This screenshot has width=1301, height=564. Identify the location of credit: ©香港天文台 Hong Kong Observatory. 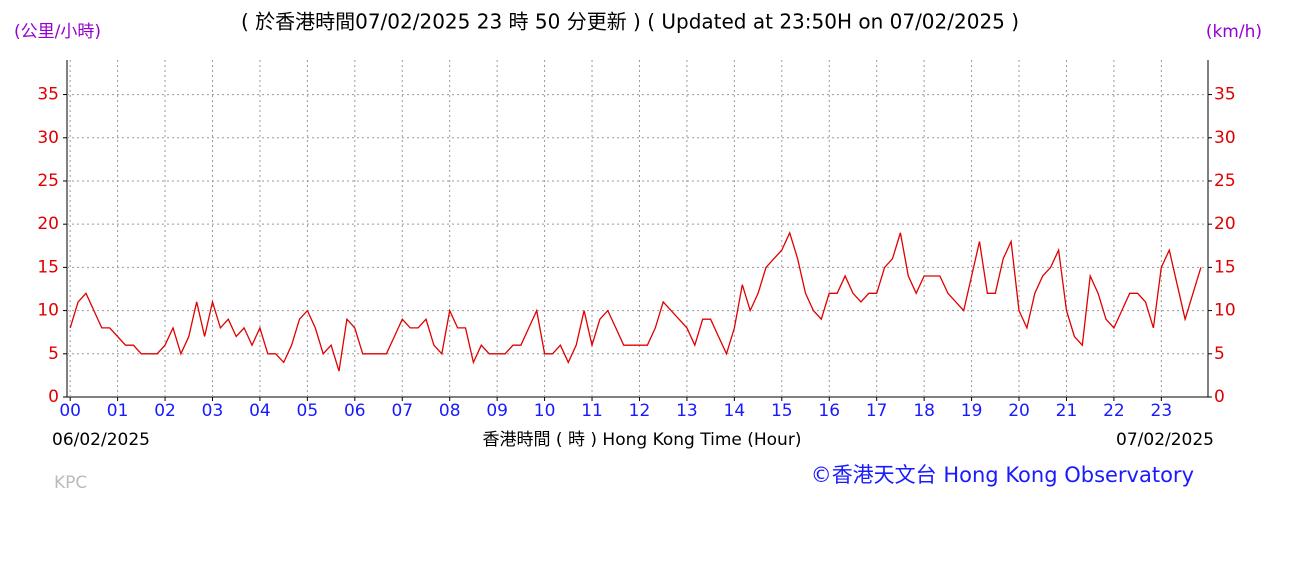
(1002, 475).